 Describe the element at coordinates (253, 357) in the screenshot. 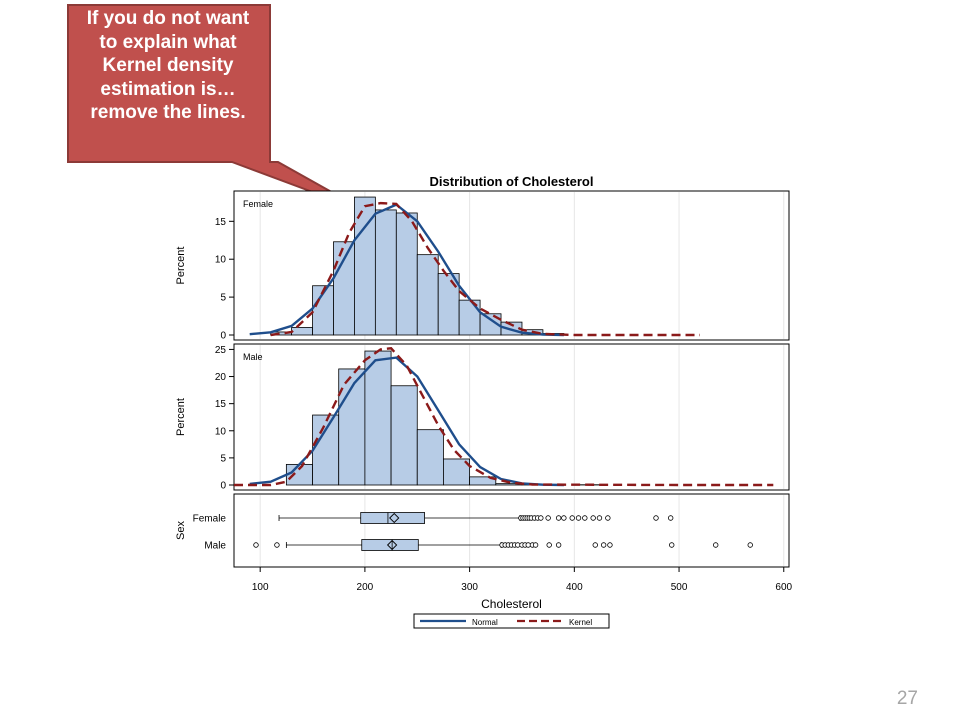

I see `panel-label: Male` at that location.